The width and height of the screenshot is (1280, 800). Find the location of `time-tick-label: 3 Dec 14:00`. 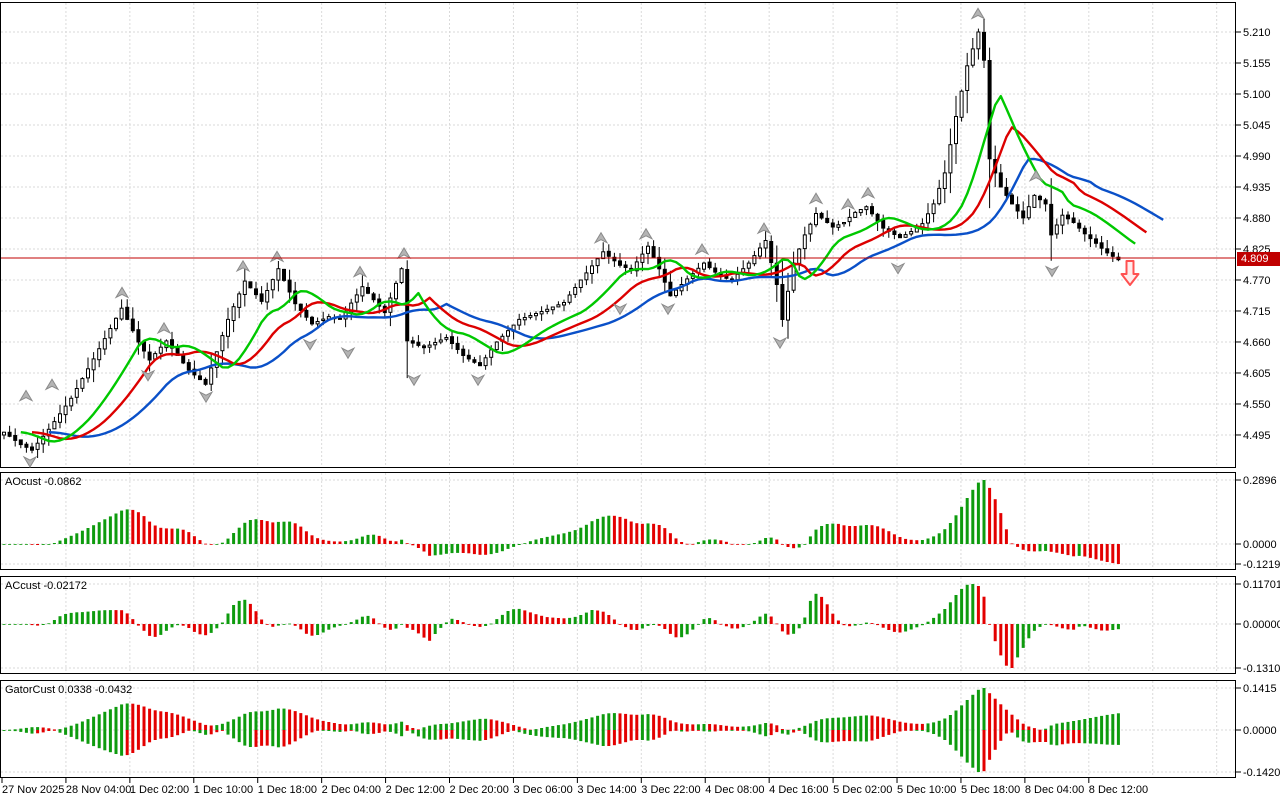

time-tick-label: 3 Dec 14:00 is located at coordinates (606, 790).